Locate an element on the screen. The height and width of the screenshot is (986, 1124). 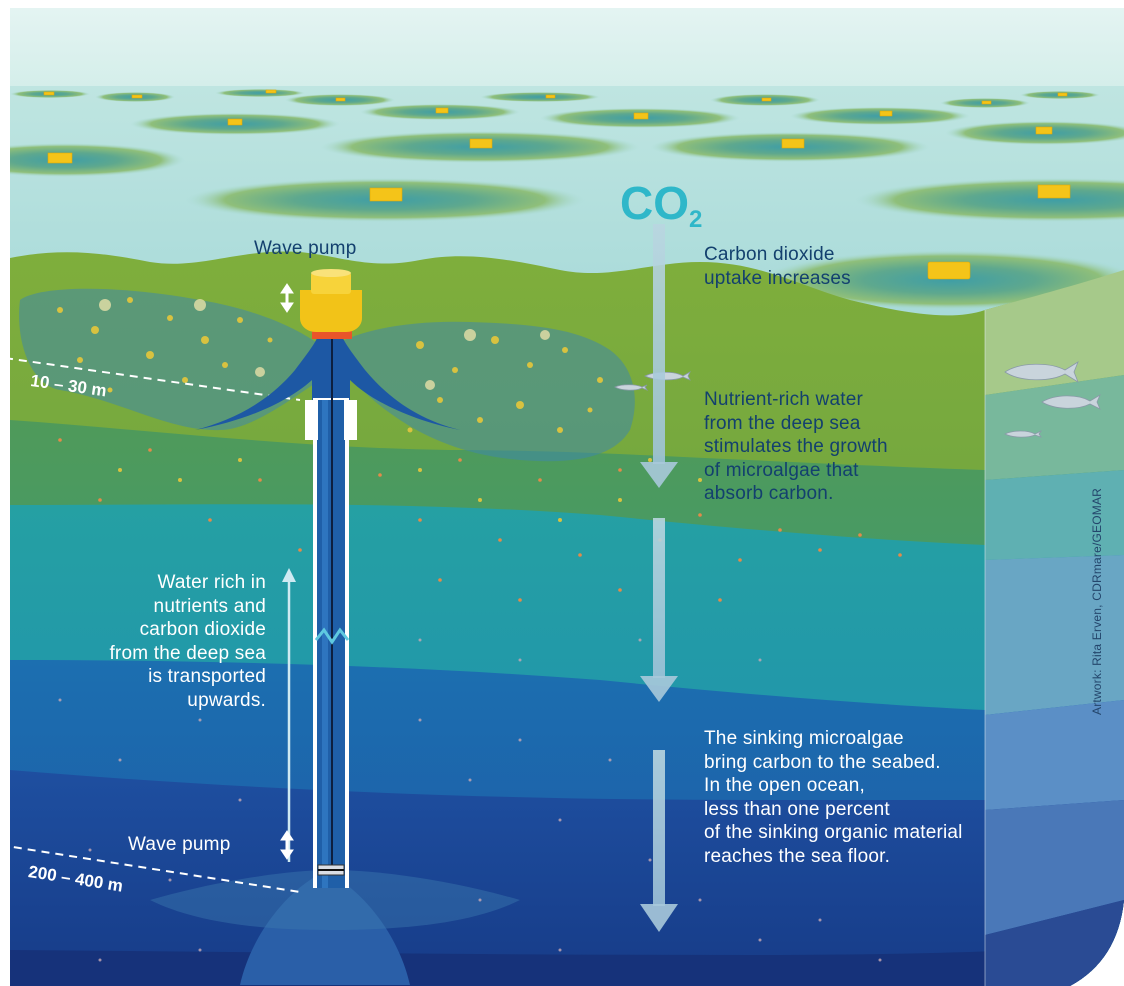
artwork-credit: Artwork: Rita Erven, CDRmare/GEOMAR is located at coordinates (1097, 601).